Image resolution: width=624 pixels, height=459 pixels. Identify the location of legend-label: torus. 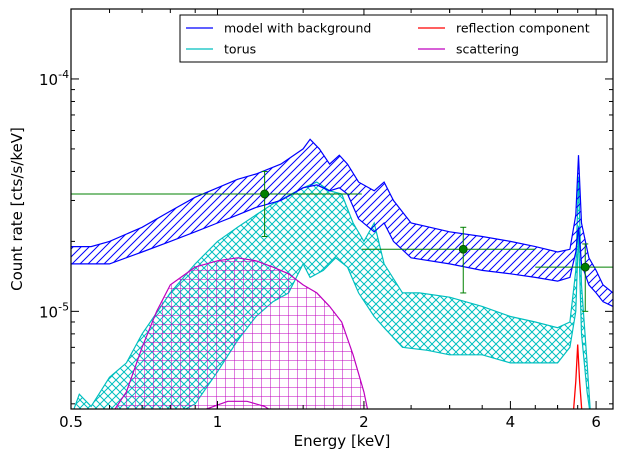
(240, 49).